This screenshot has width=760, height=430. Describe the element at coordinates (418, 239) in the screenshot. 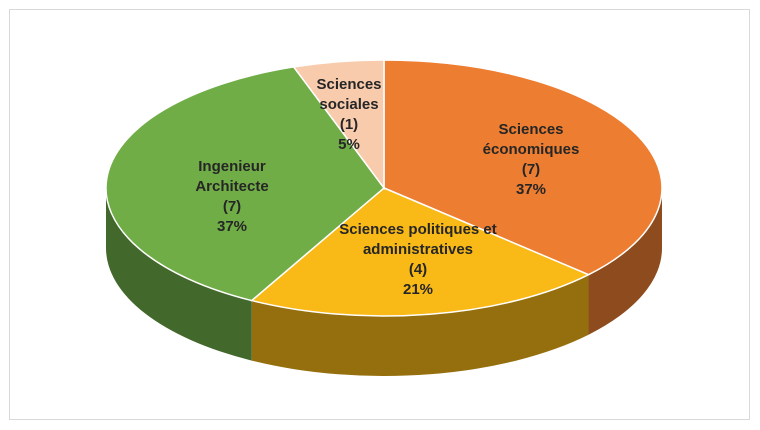

I see `category-name: Sciences politiques et administratives` at that location.